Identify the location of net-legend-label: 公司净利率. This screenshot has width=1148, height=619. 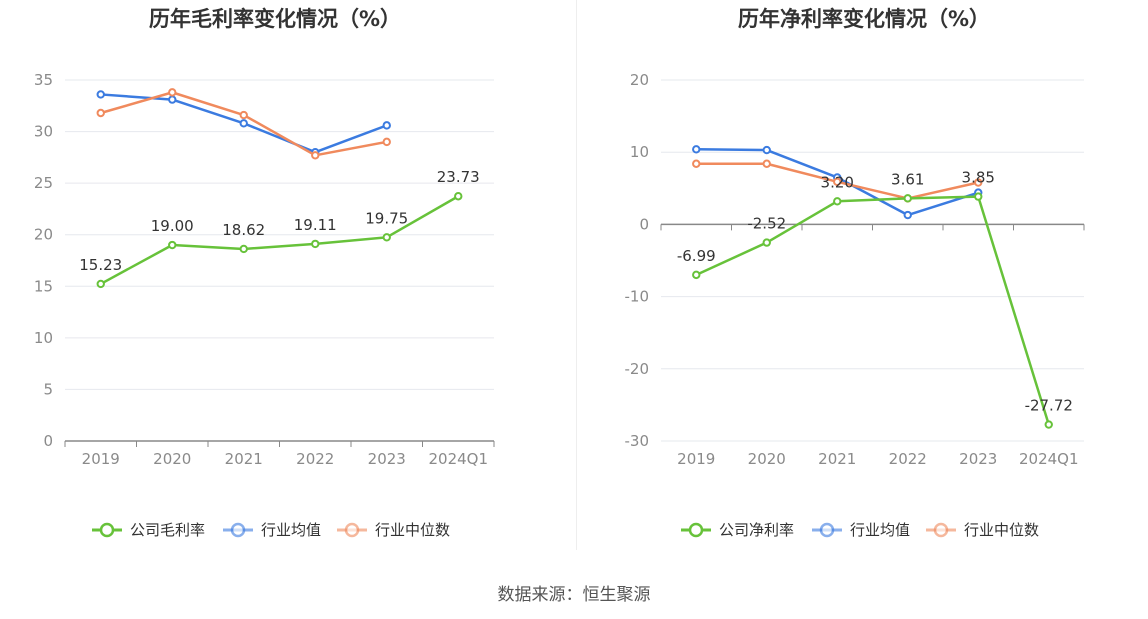
(756, 530).